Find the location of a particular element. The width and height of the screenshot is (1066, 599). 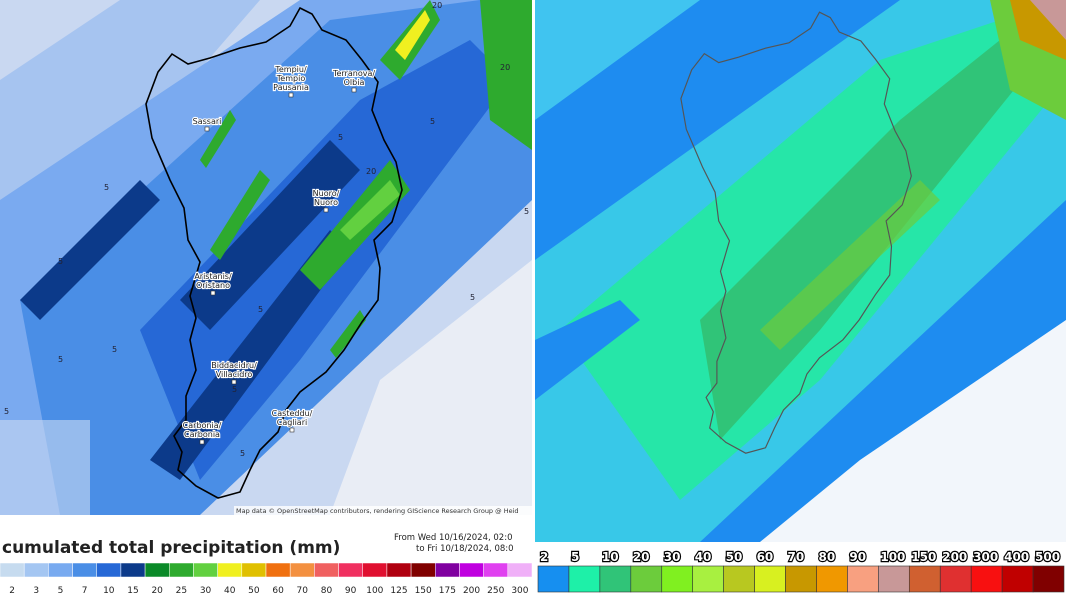

legend-label: 60 is located at coordinates (765, 557).